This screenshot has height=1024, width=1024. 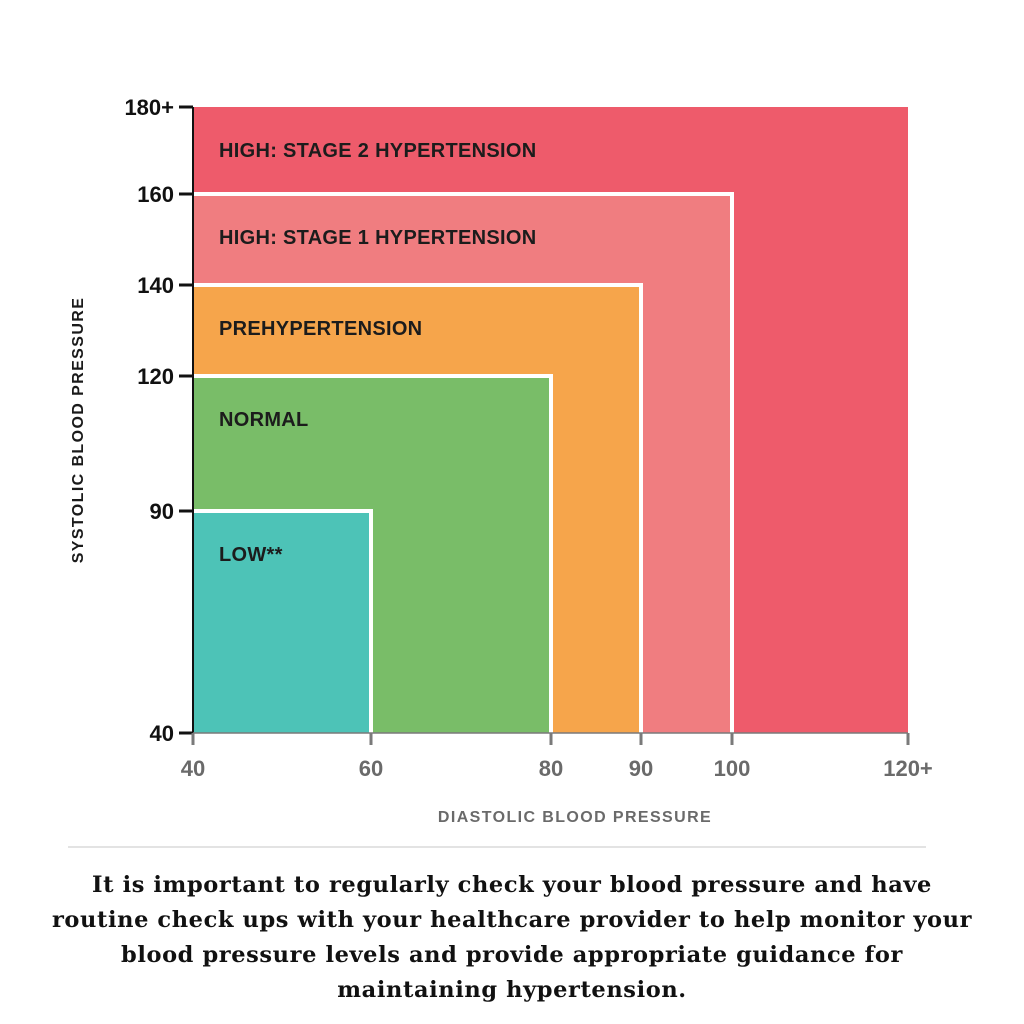 I want to click on x-tick-label-40: 40, so click(x=193, y=768).